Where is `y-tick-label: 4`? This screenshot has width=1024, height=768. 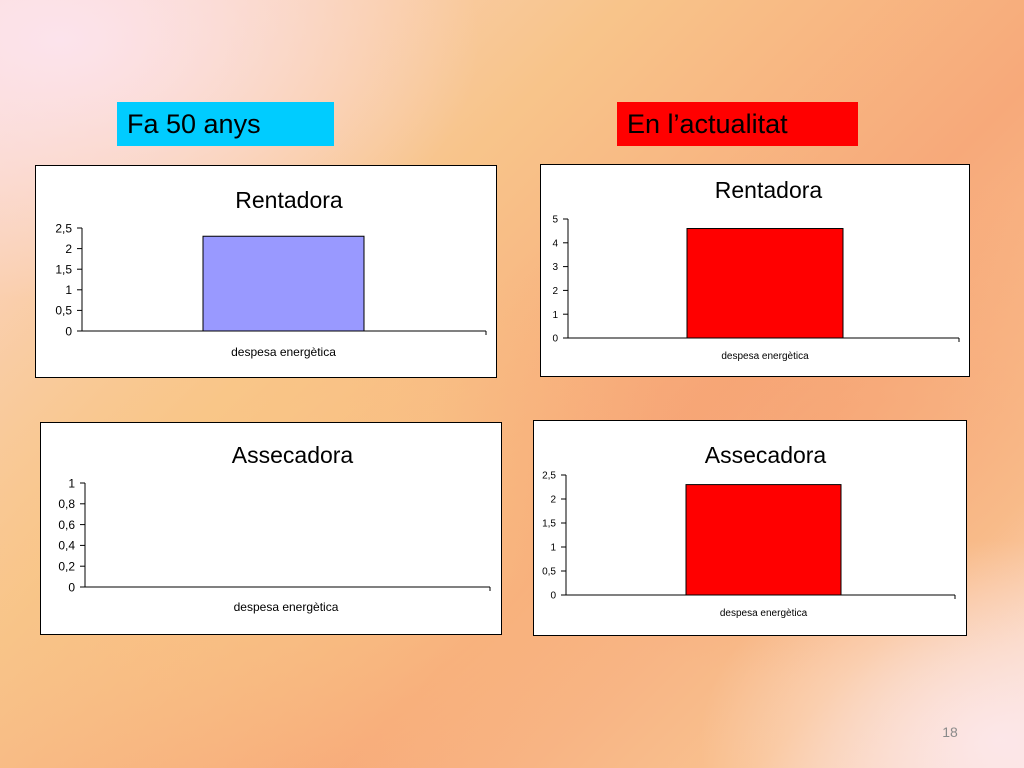 y-tick-label: 4 is located at coordinates (555, 243).